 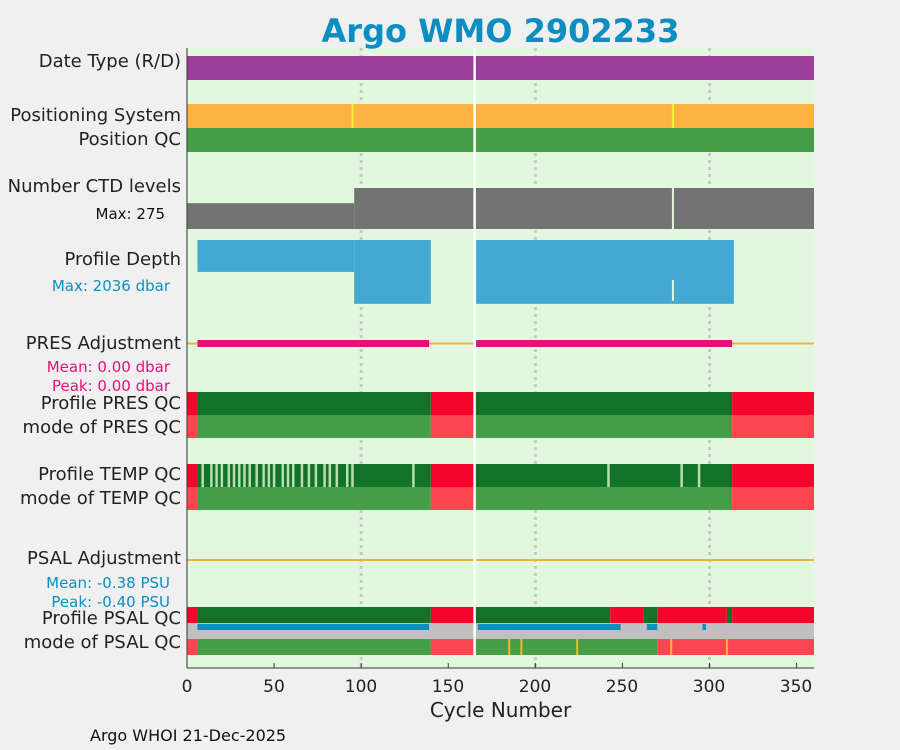 What do you see at coordinates (110, 286) in the screenshot?
I see `depth-max-label: Max: 2036 dbar` at bounding box center [110, 286].